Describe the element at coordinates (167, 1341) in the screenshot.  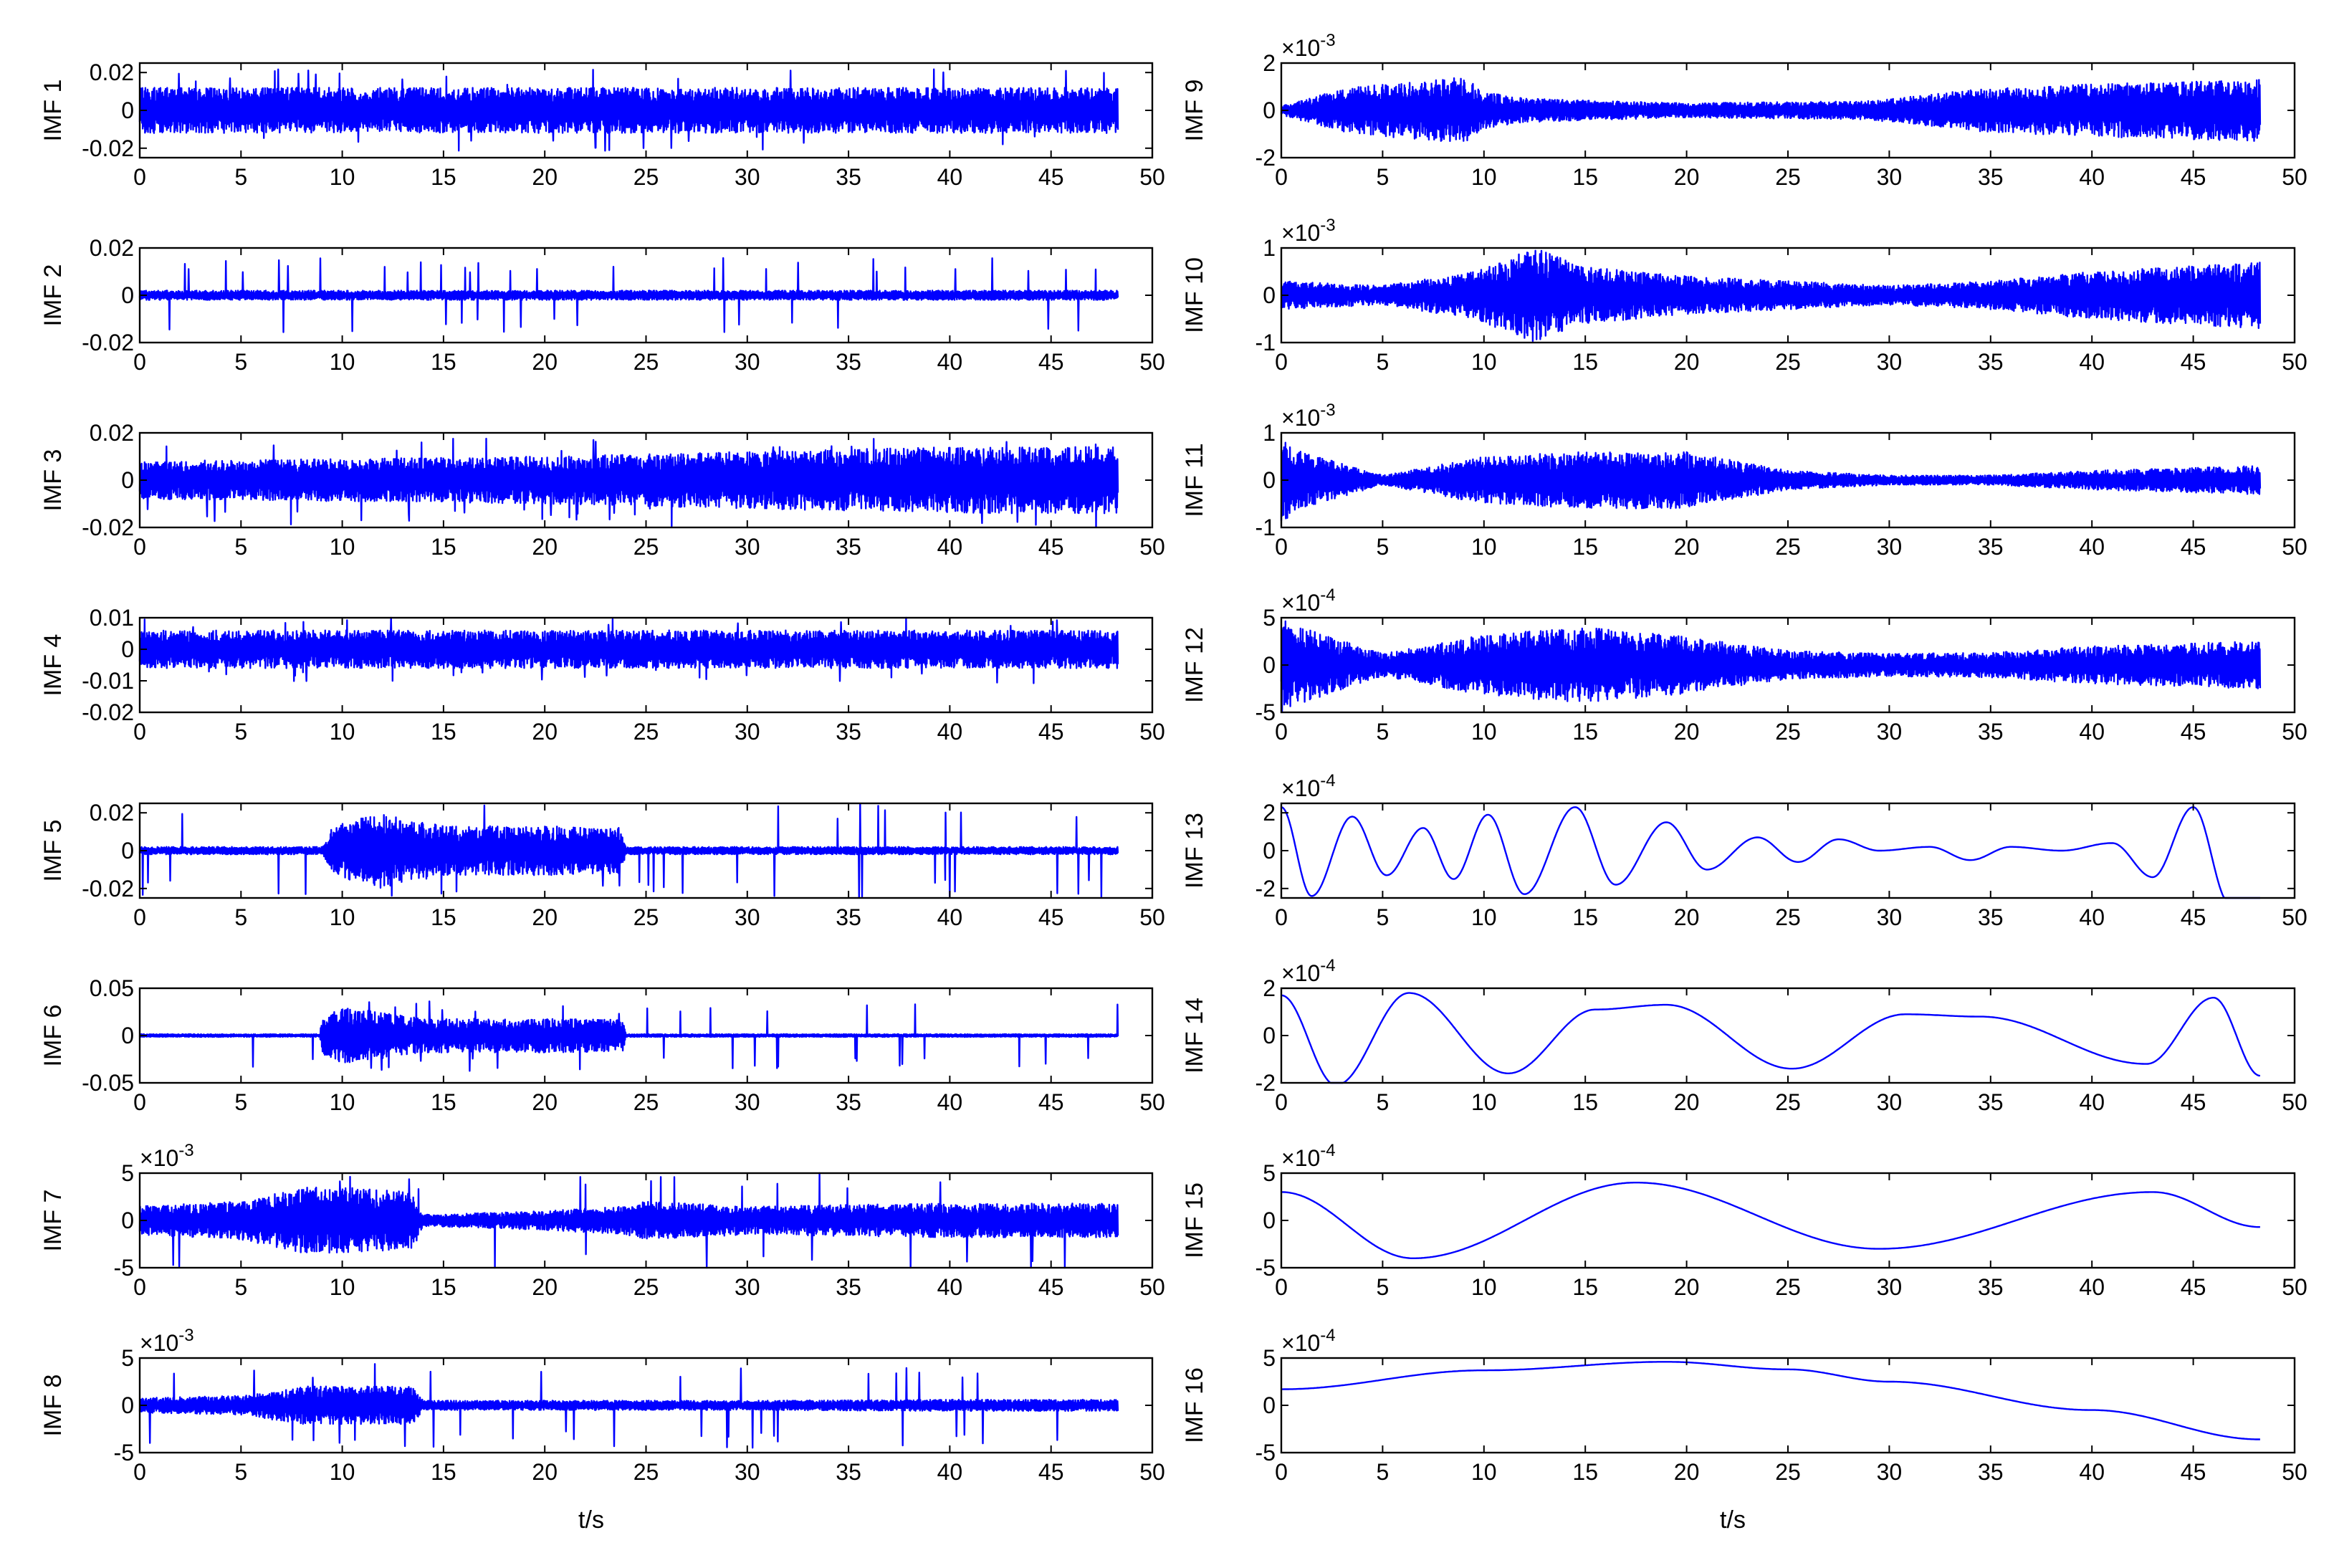
I see `y-exponent-imf-8: ×10⁻³` at that location.